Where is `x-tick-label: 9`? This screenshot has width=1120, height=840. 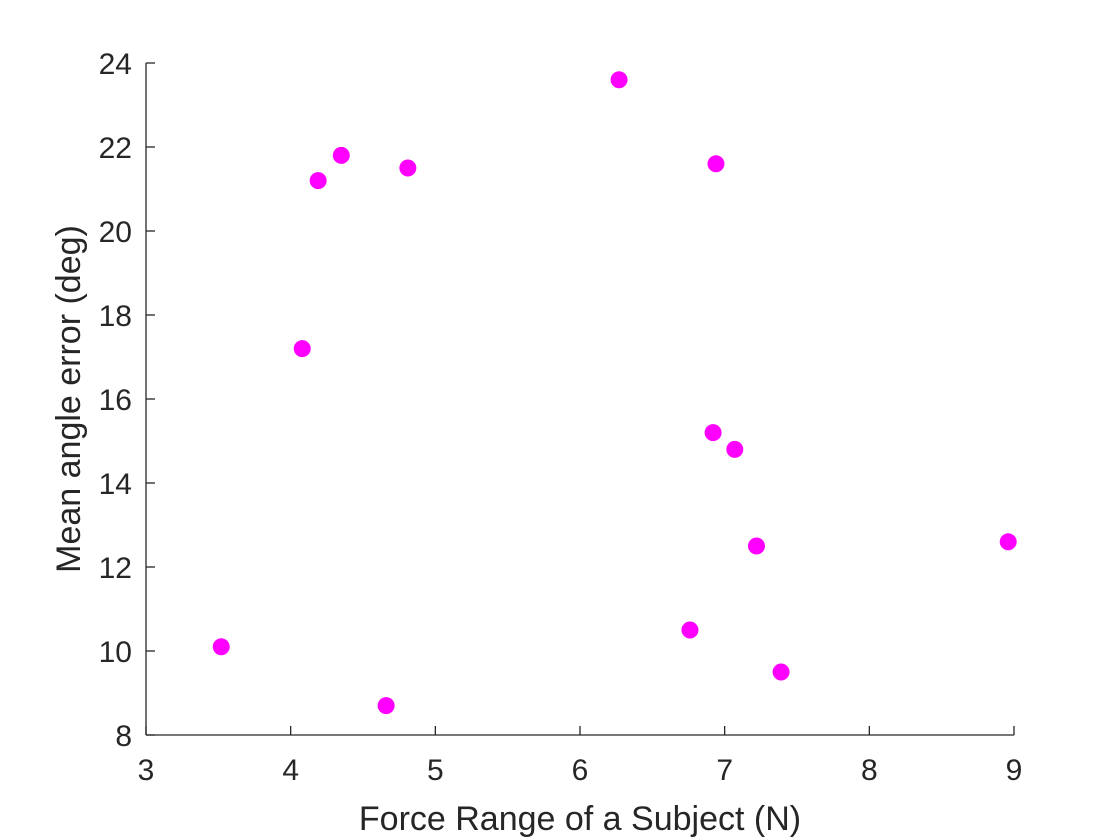 x-tick-label: 9 is located at coordinates (1014, 770).